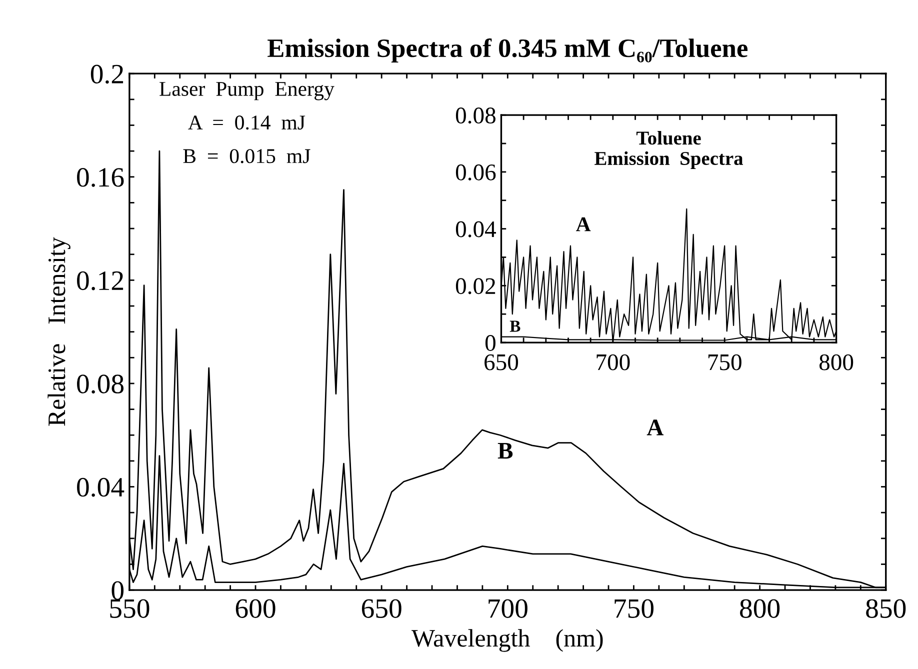 The image size is (918, 669). What do you see at coordinates (247, 123) in the screenshot?
I see `annotation: A = 0.14 mJ` at bounding box center [247, 123].